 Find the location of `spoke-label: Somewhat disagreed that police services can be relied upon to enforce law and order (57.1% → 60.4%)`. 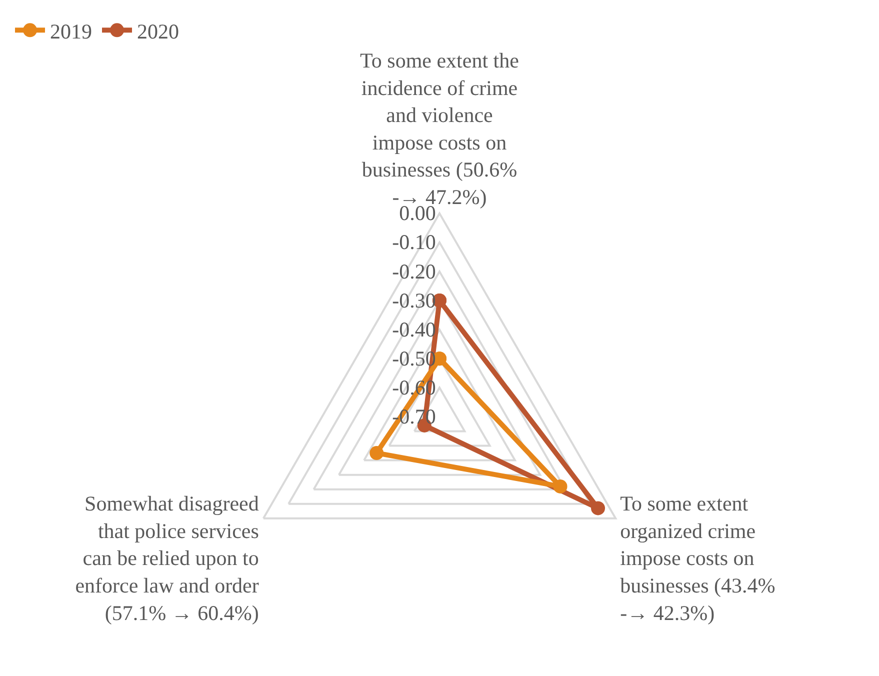

spoke-label: Somewhat disagreed that police services can be relied upon to enforce law and order (57.1% → 60.4%) is located at coordinates (167, 558).